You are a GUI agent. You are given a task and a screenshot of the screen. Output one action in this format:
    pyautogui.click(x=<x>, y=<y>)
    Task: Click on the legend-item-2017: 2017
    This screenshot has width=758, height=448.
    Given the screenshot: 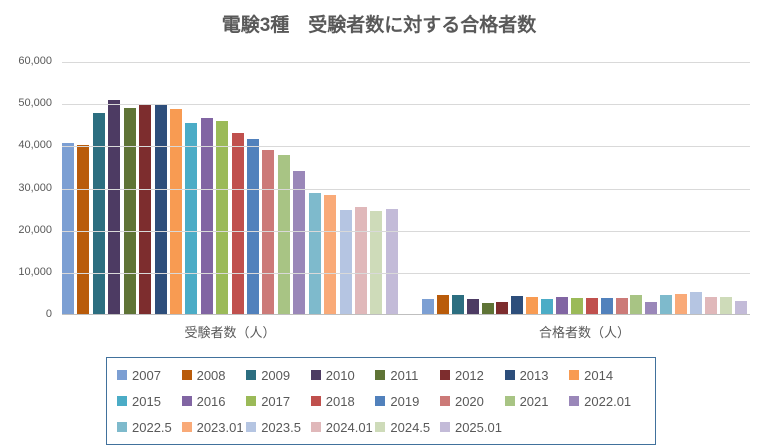 What is the action you would take?
    pyautogui.click(x=278, y=401)
    